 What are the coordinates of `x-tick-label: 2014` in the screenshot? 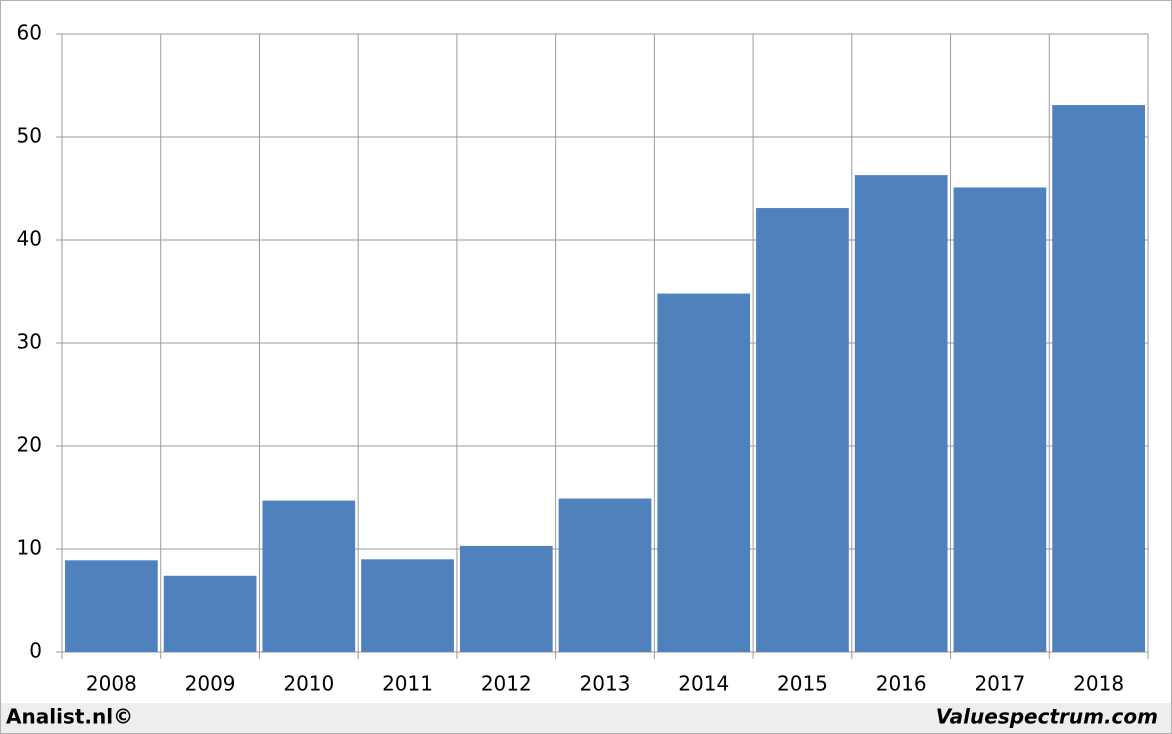 It's located at (703, 684).